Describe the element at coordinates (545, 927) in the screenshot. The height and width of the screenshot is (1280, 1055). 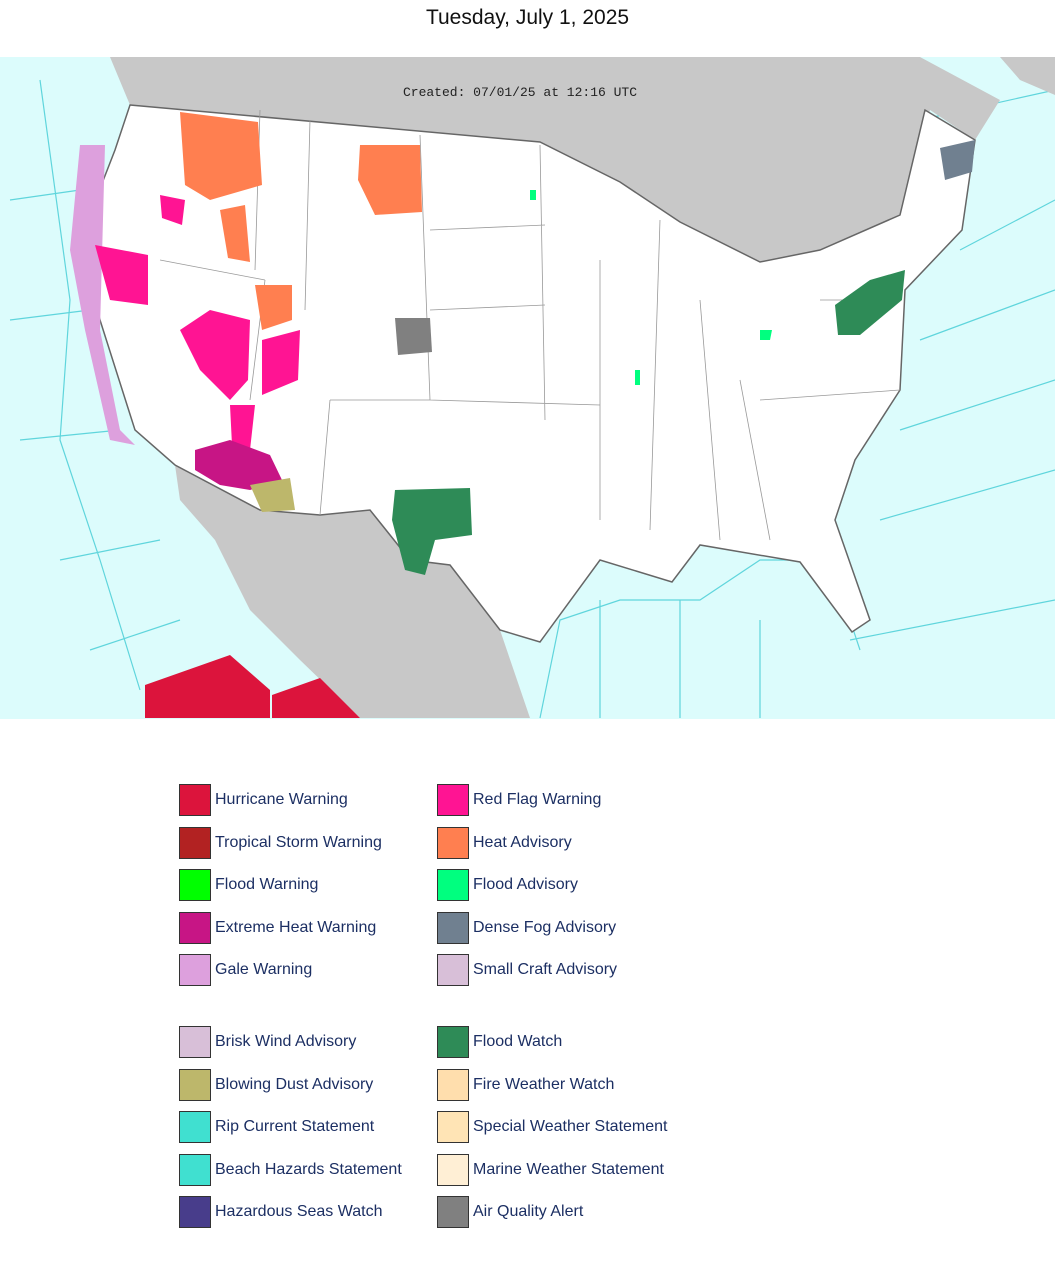
I see `legend-label: Dense Fog Advisory` at that location.